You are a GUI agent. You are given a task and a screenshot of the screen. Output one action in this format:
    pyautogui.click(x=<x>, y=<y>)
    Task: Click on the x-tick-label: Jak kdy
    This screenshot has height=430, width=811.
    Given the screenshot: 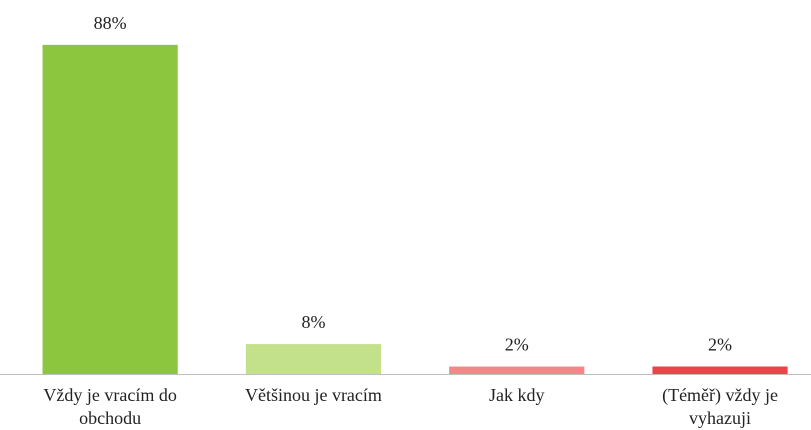 What is the action you would take?
    pyautogui.click(x=517, y=395)
    